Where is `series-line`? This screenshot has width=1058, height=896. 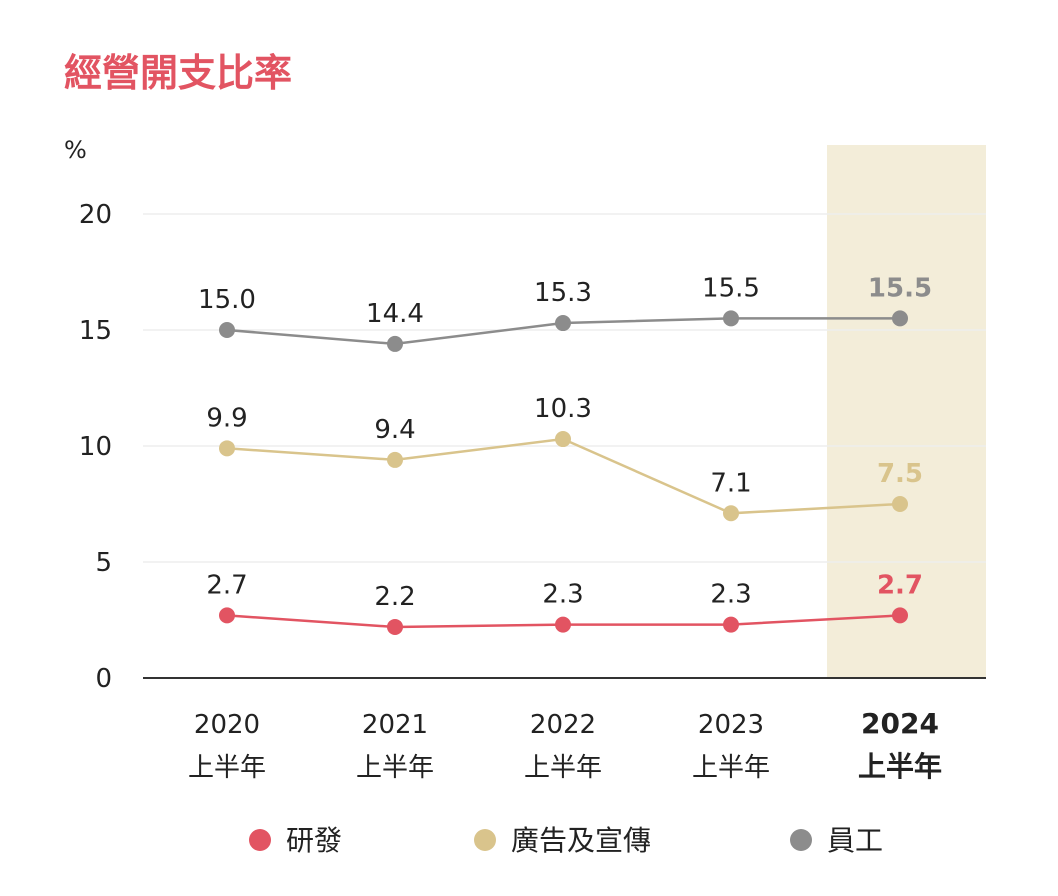 series-line is located at coordinates (563, 476).